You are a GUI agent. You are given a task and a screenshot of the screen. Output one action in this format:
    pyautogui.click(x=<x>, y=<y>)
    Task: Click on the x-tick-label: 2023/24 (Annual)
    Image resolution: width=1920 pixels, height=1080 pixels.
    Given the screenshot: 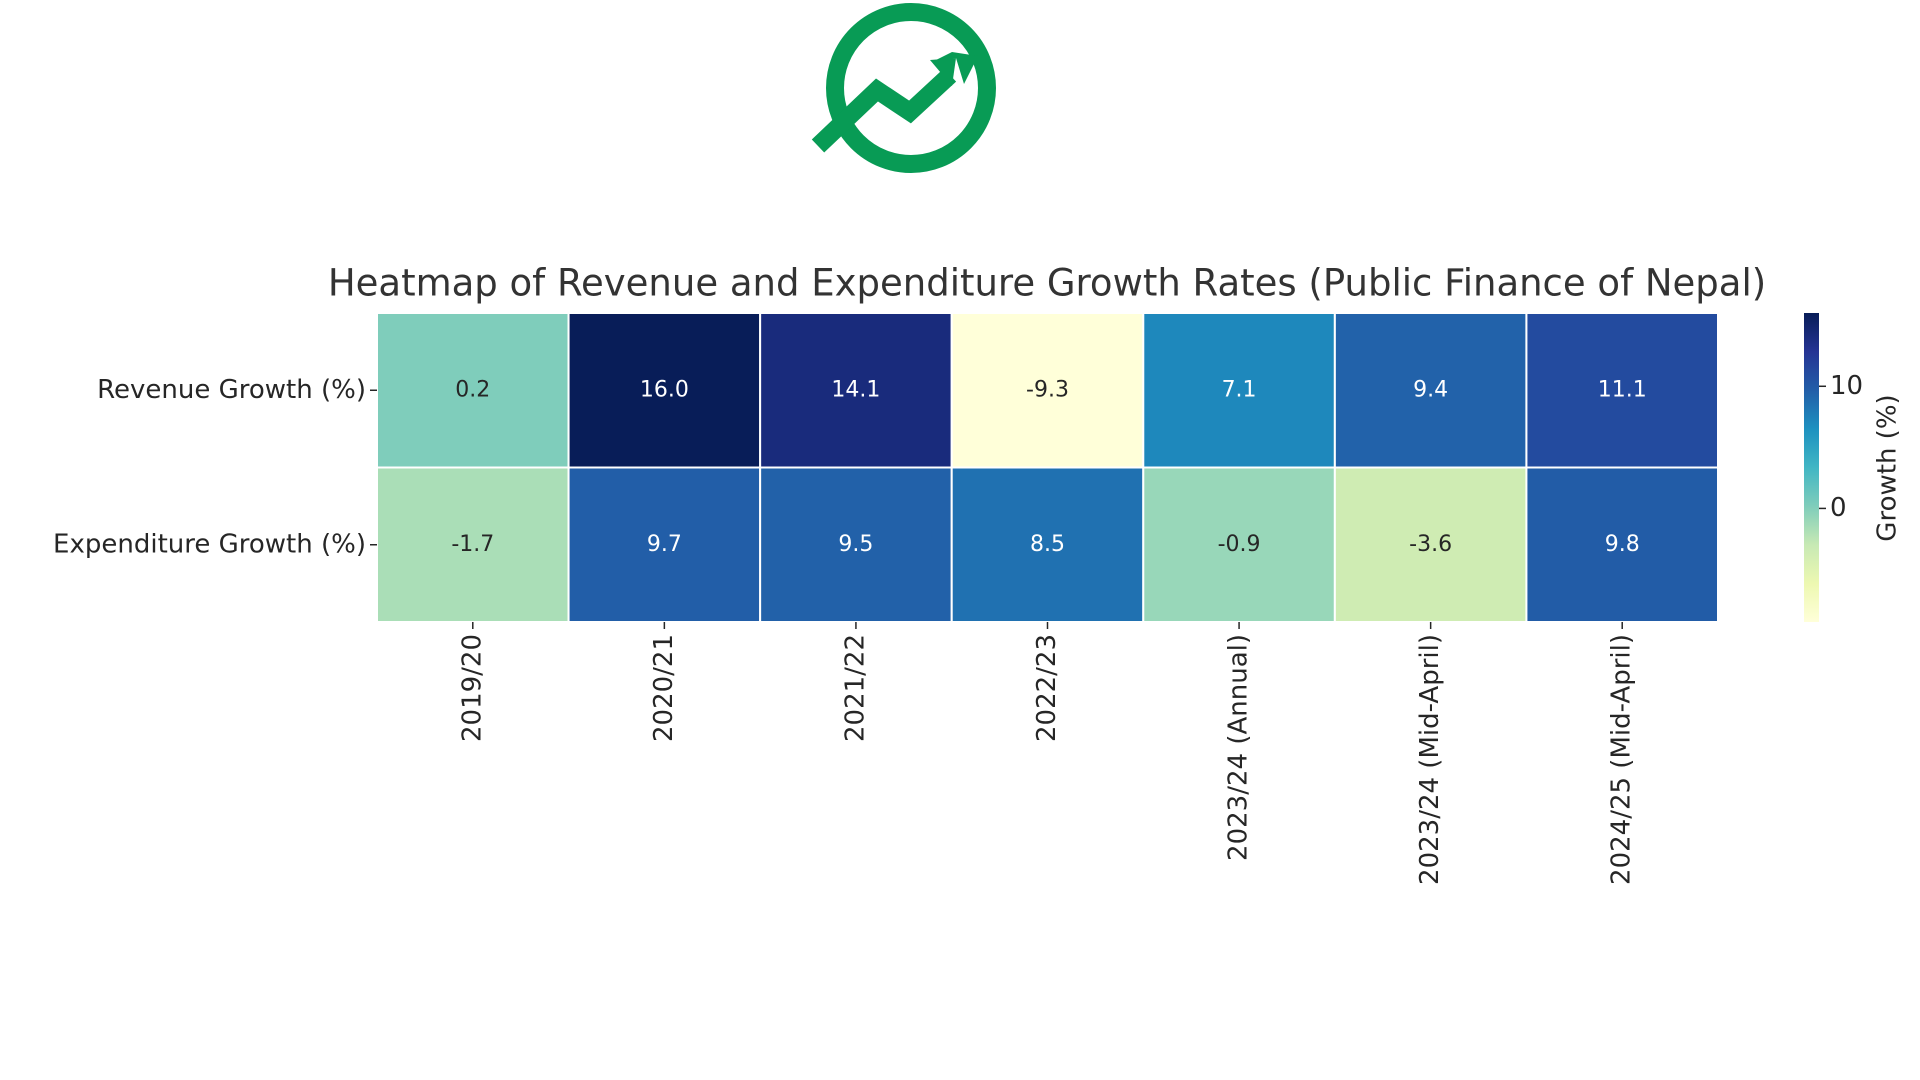 What is the action you would take?
    pyautogui.click(x=1239, y=747)
    